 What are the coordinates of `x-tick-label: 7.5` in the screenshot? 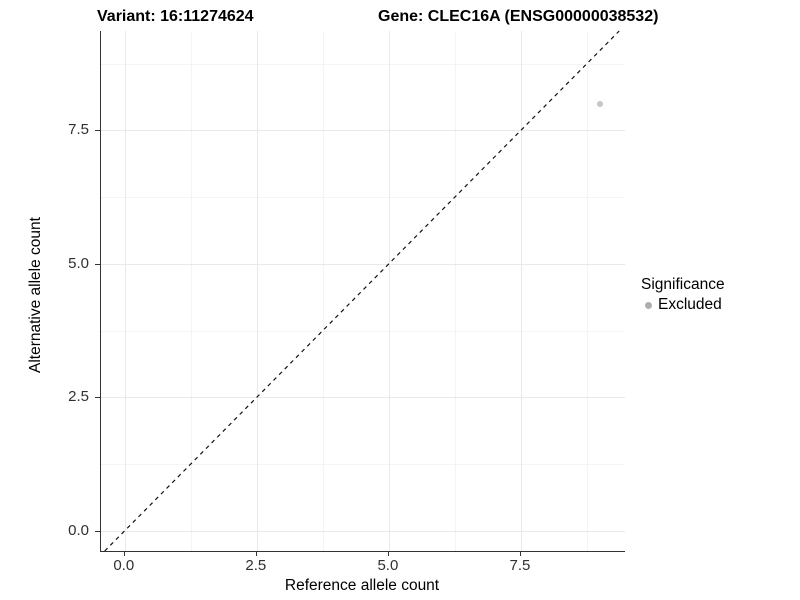 It's located at (520, 565).